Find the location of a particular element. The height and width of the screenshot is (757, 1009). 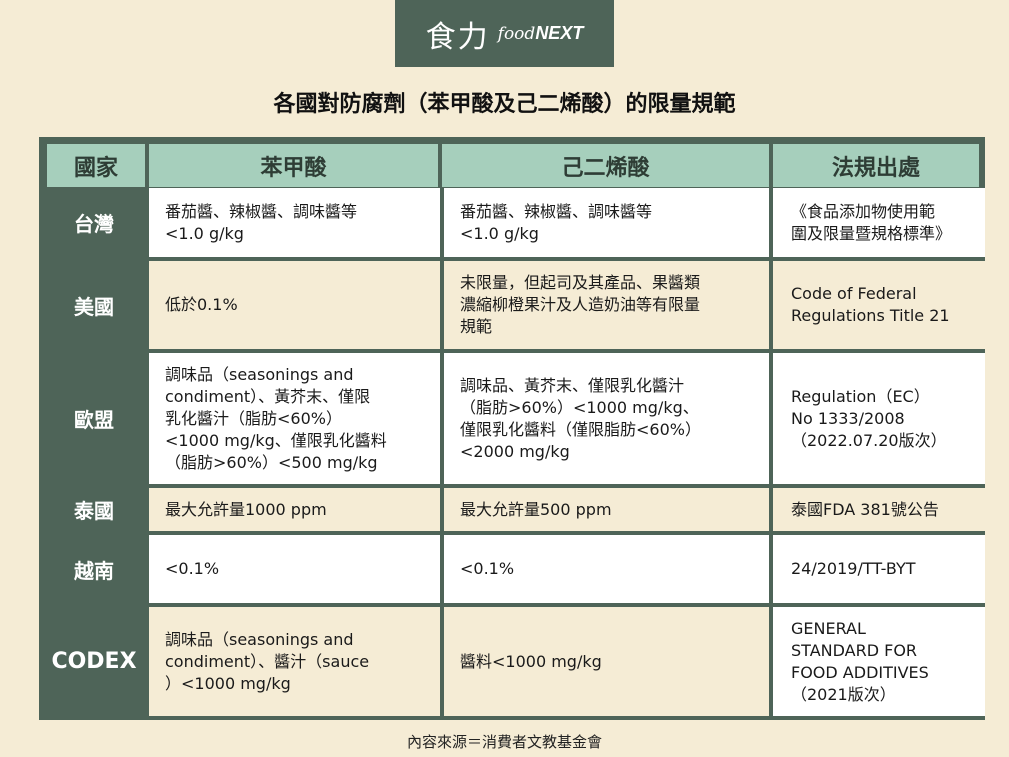

foodnext-logo: 食力 foodNEXT is located at coordinates (504, 33).